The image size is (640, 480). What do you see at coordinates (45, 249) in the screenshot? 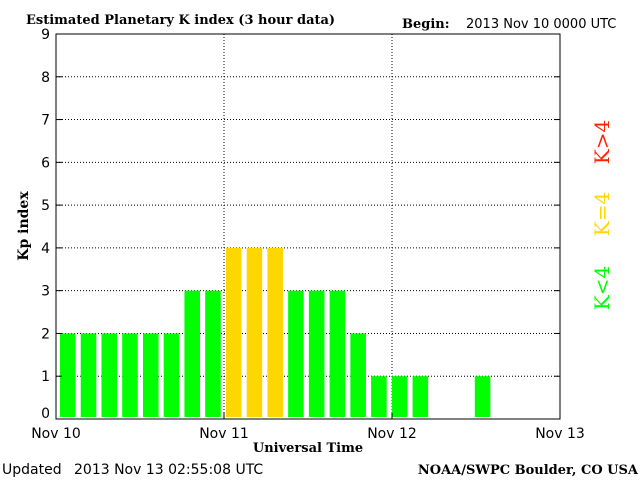
I see `y-tick-label: 4` at bounding box center [45, 249].